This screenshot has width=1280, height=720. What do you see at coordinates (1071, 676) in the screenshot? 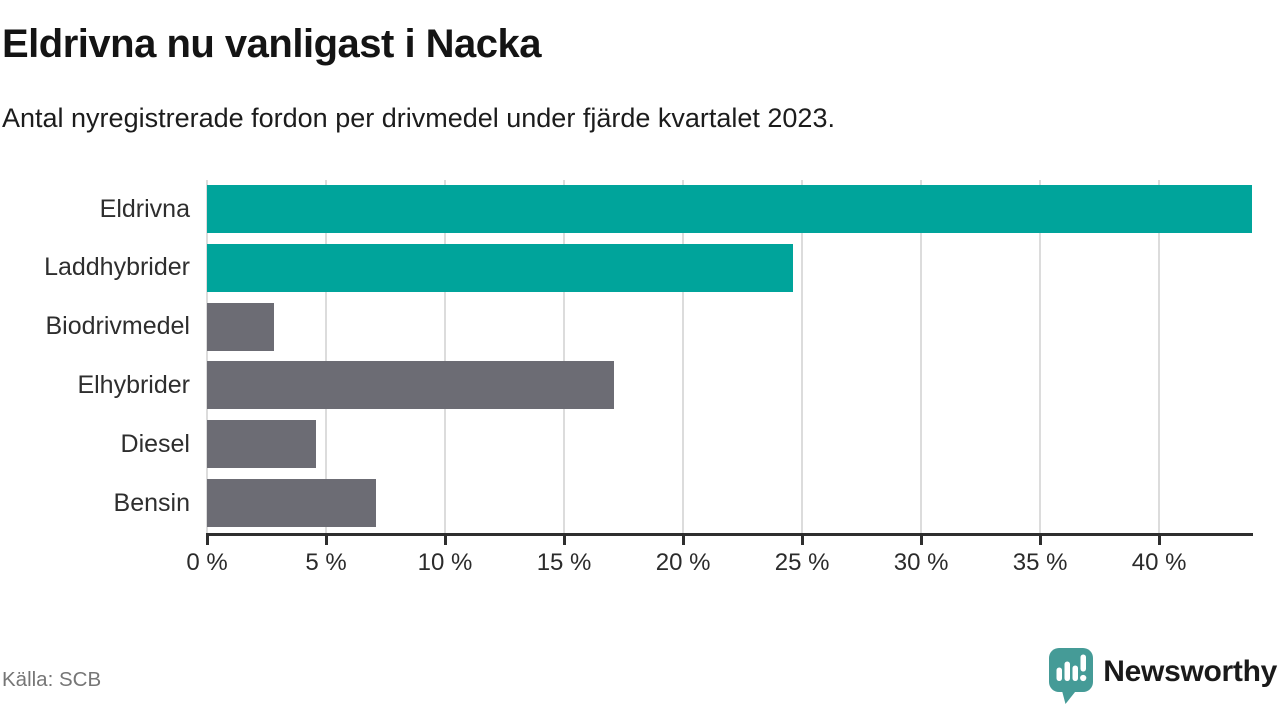
I see `newsworthy-logo-icon` at bounding box center [1071, 676].